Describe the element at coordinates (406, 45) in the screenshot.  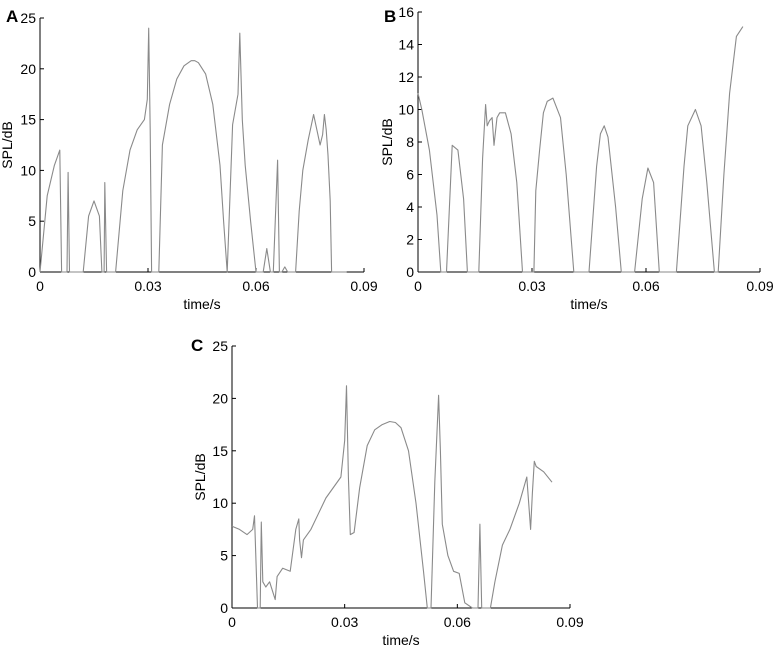
I see `y-tick-label: 14` at that location.